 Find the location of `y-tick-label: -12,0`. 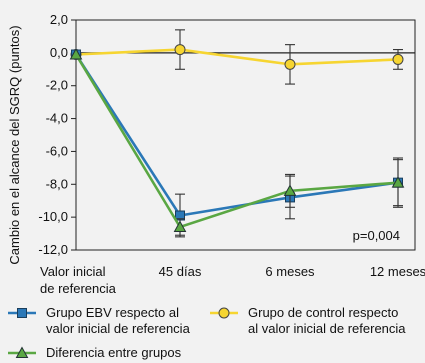

y-tick-label: -12,0 is located at coordinates (53, 249).